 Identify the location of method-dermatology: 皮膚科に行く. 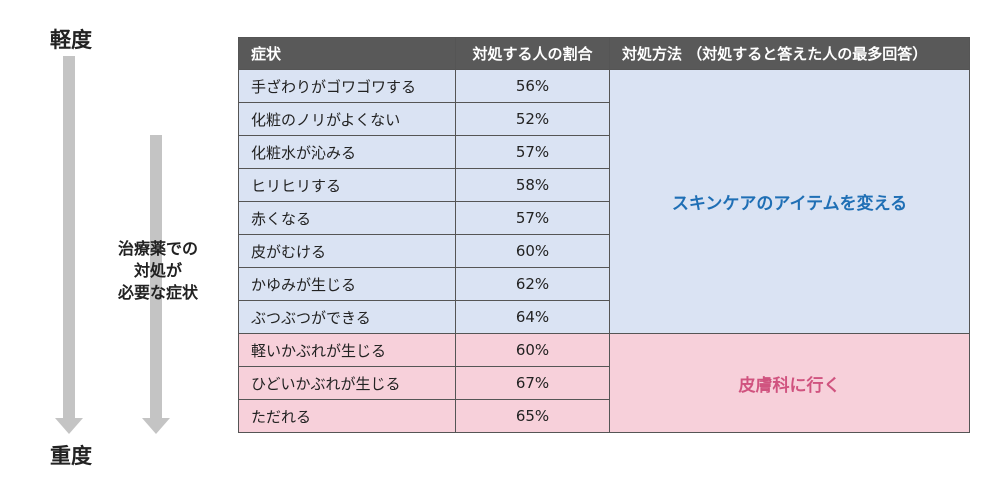
(789, 383).